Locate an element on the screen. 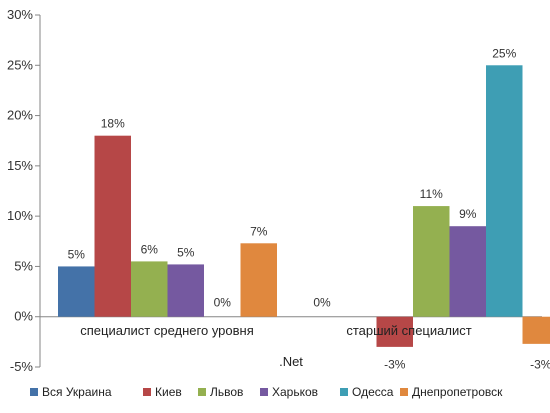 The width and height of the screenshot is (550, 413). legend-label: Днепропетровск is located at coordinates (457, 392).